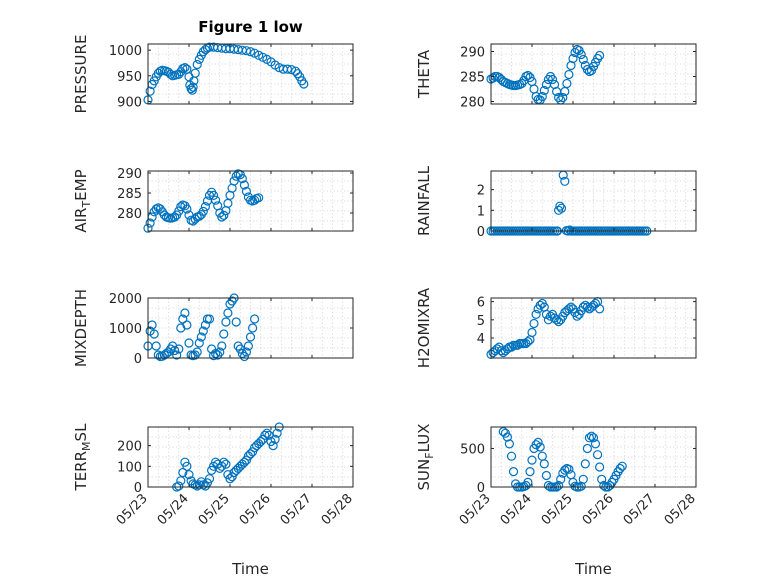 The height and width of the screenshot is (583, 778). I want to click on subplot-1: 900 950 1000 PRESSURE Figure 1 low, so click(213, 65).